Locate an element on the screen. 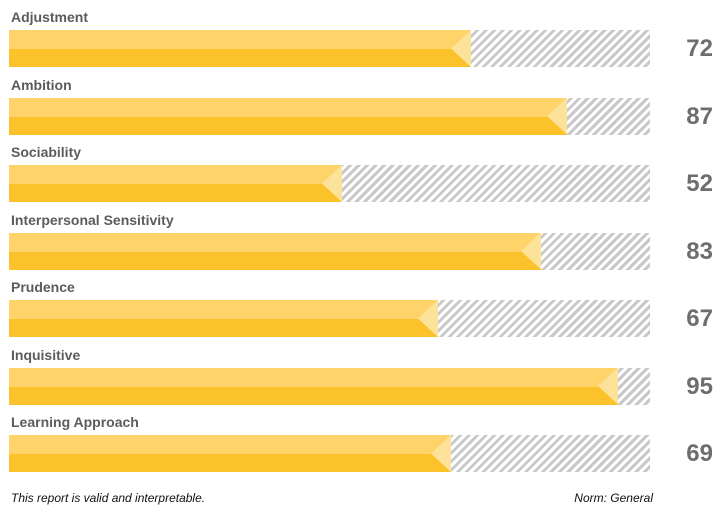  bar-label: Prudence is located at coordinates (43, 287).